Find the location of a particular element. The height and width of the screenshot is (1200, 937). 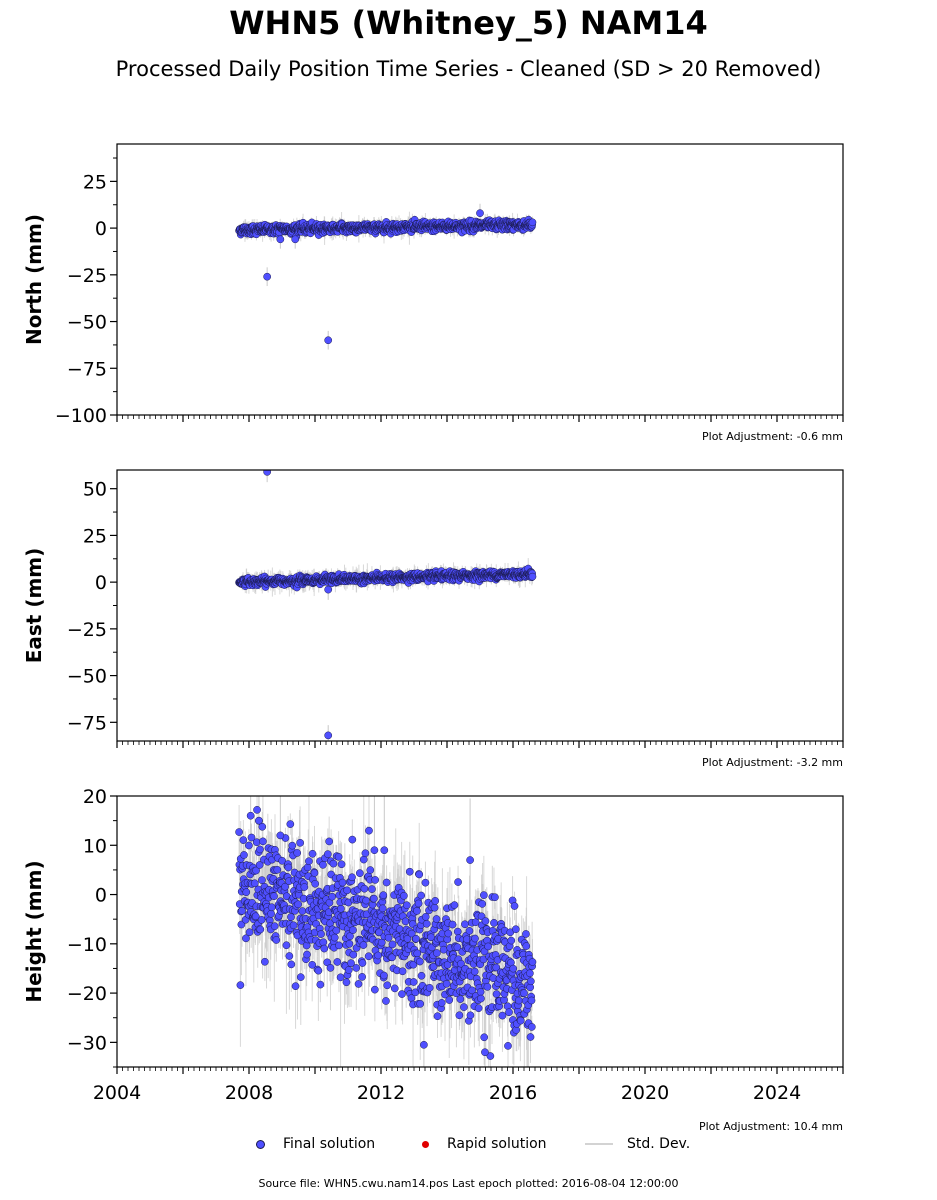

y-tick-label: −100 is located at coordinates (81, 416).